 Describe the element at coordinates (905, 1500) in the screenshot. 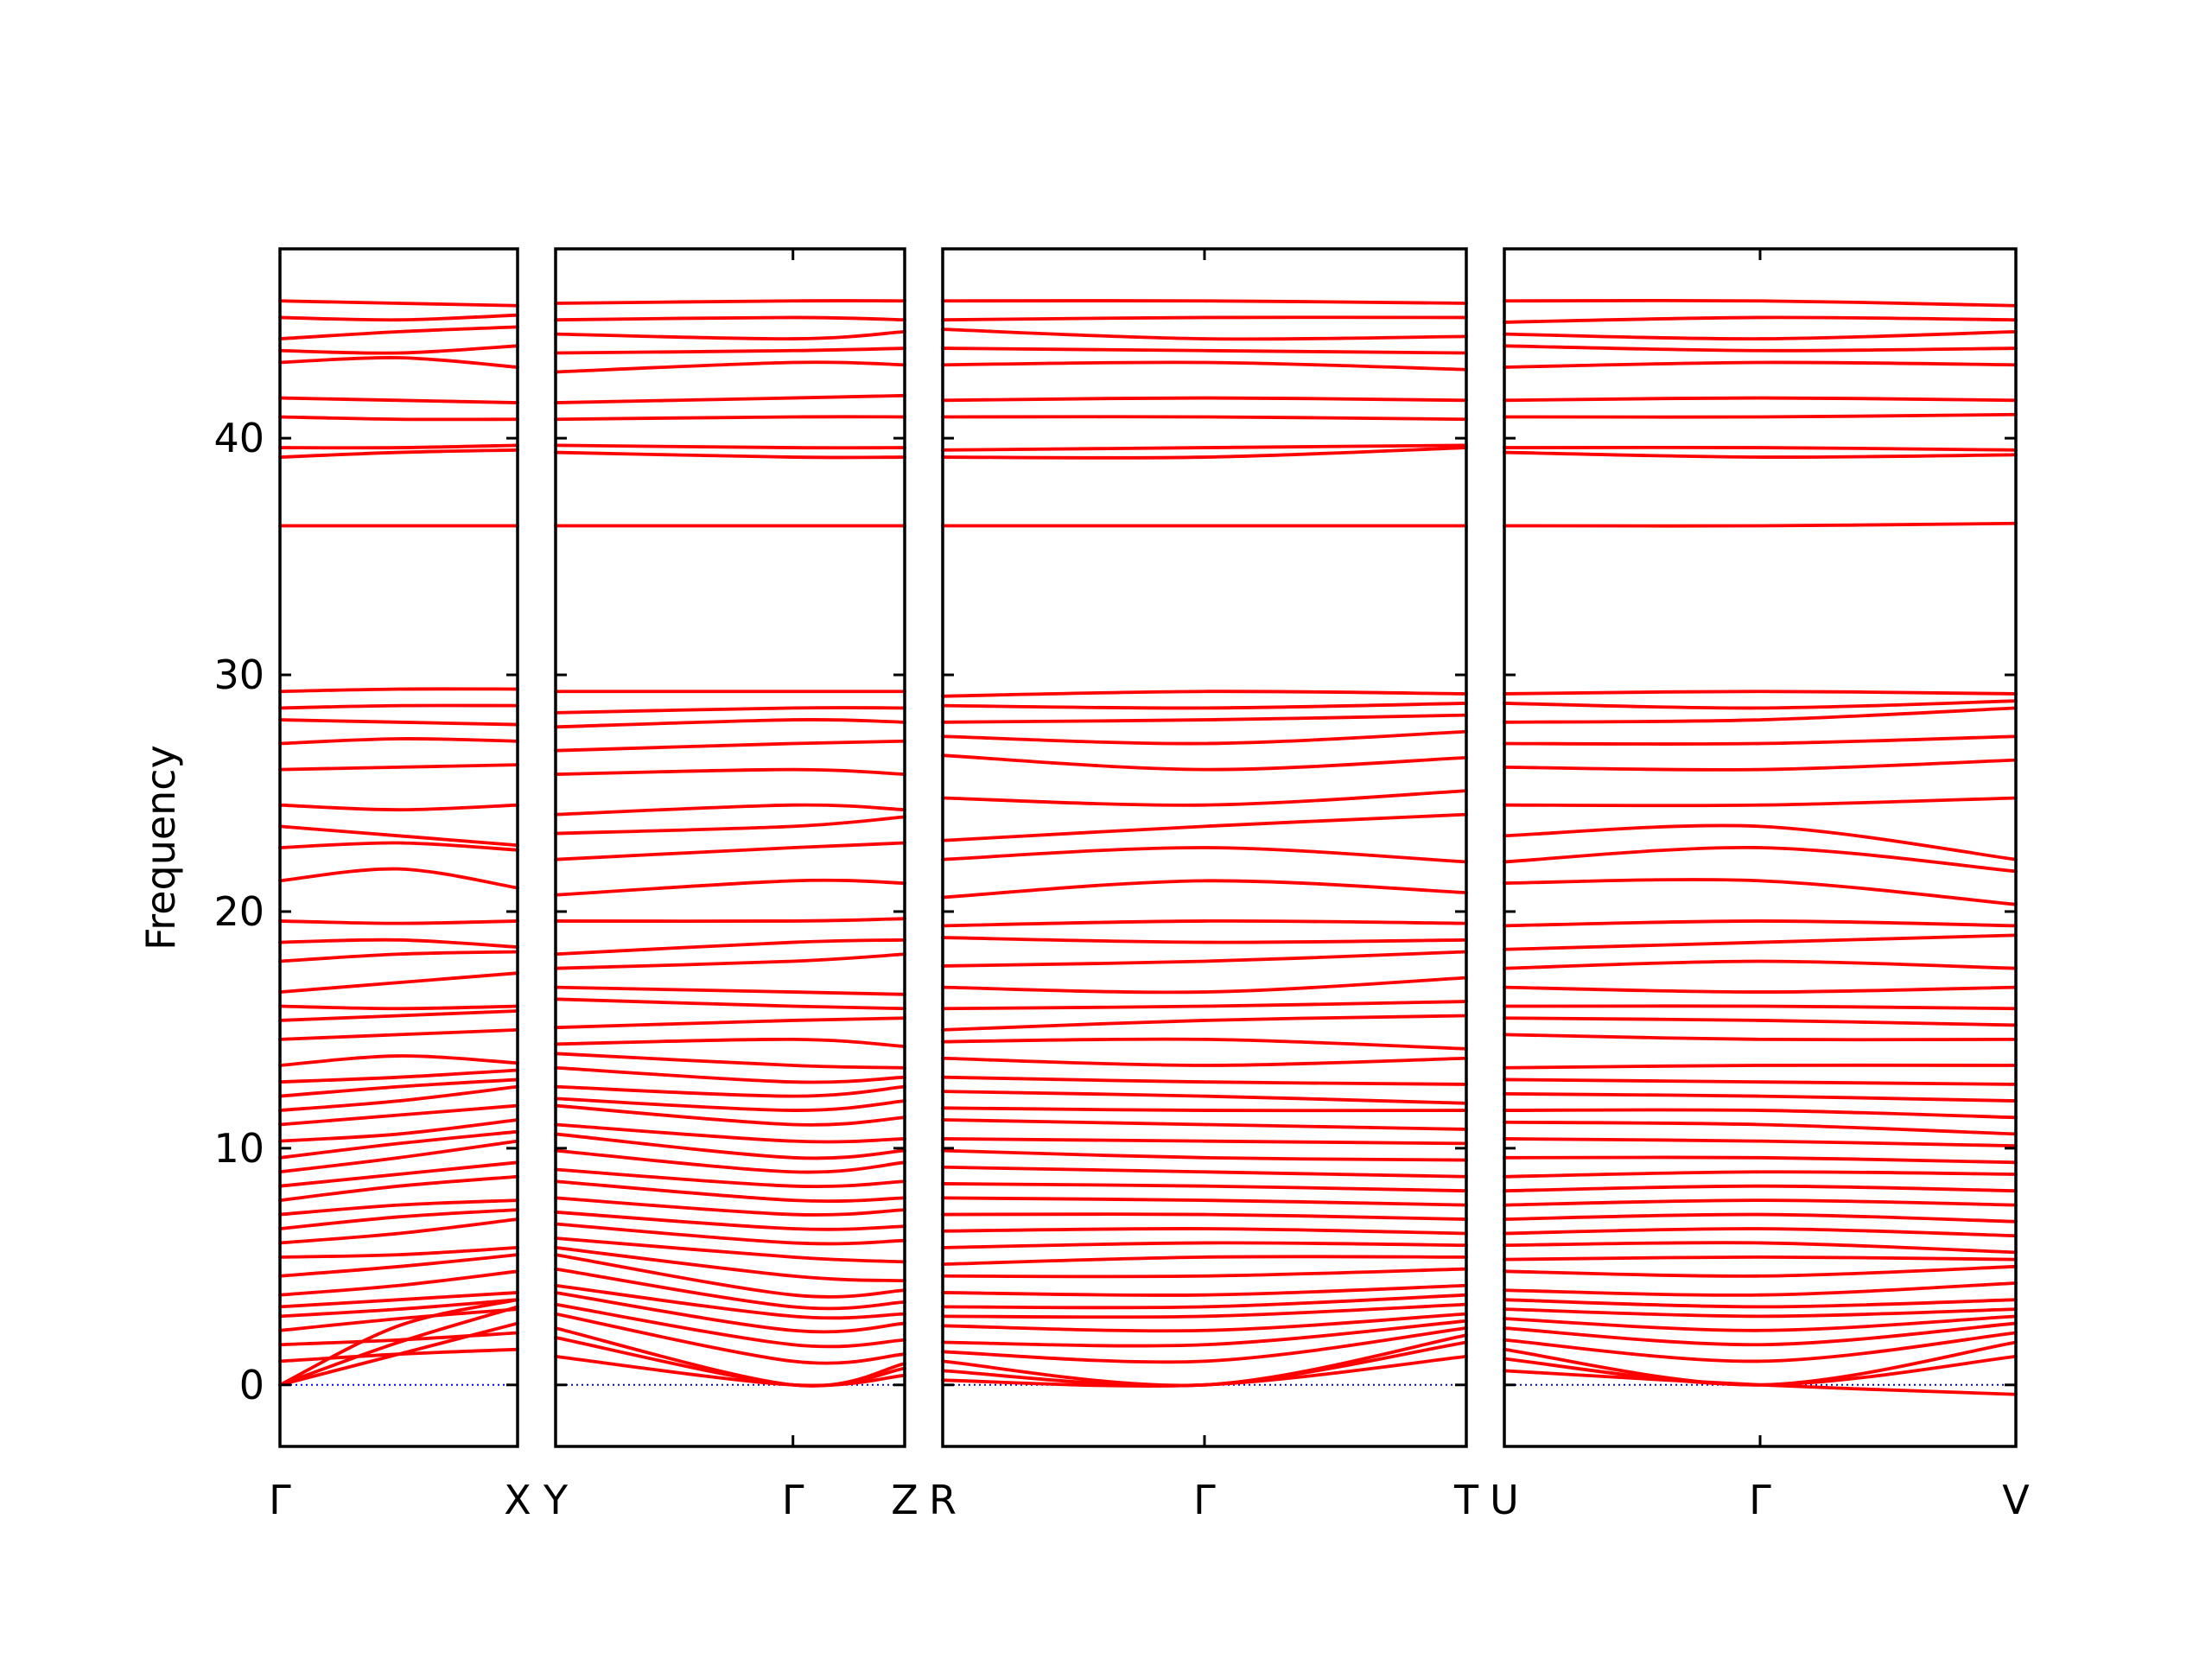

I see `x-tick-label: Z` at that location.